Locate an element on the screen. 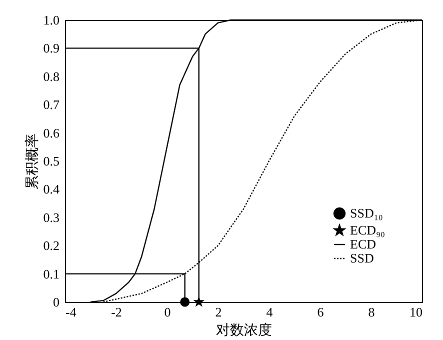  legend-label: ECD₉₀ is located at coordinates (368, 230).